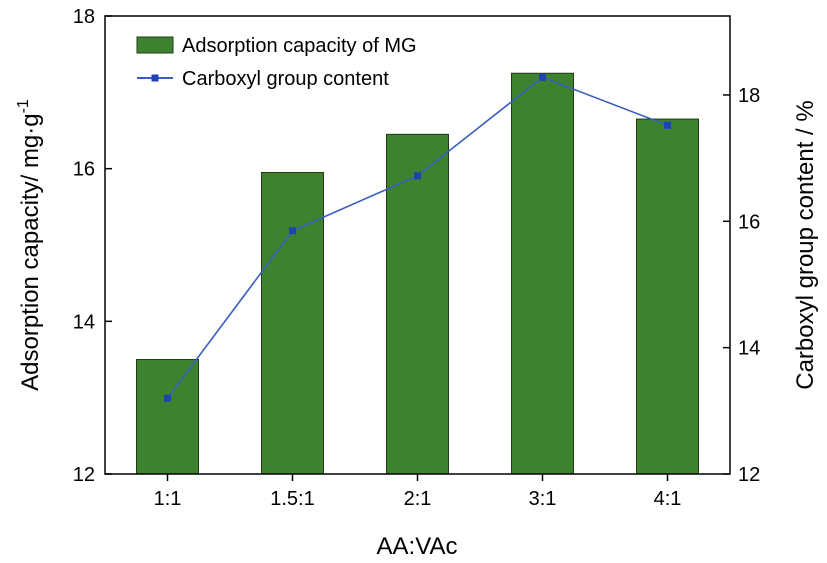  Describe the element at coordinates (749, 222) in the screenshot. I see `y2-tick-label: 16` at that location.